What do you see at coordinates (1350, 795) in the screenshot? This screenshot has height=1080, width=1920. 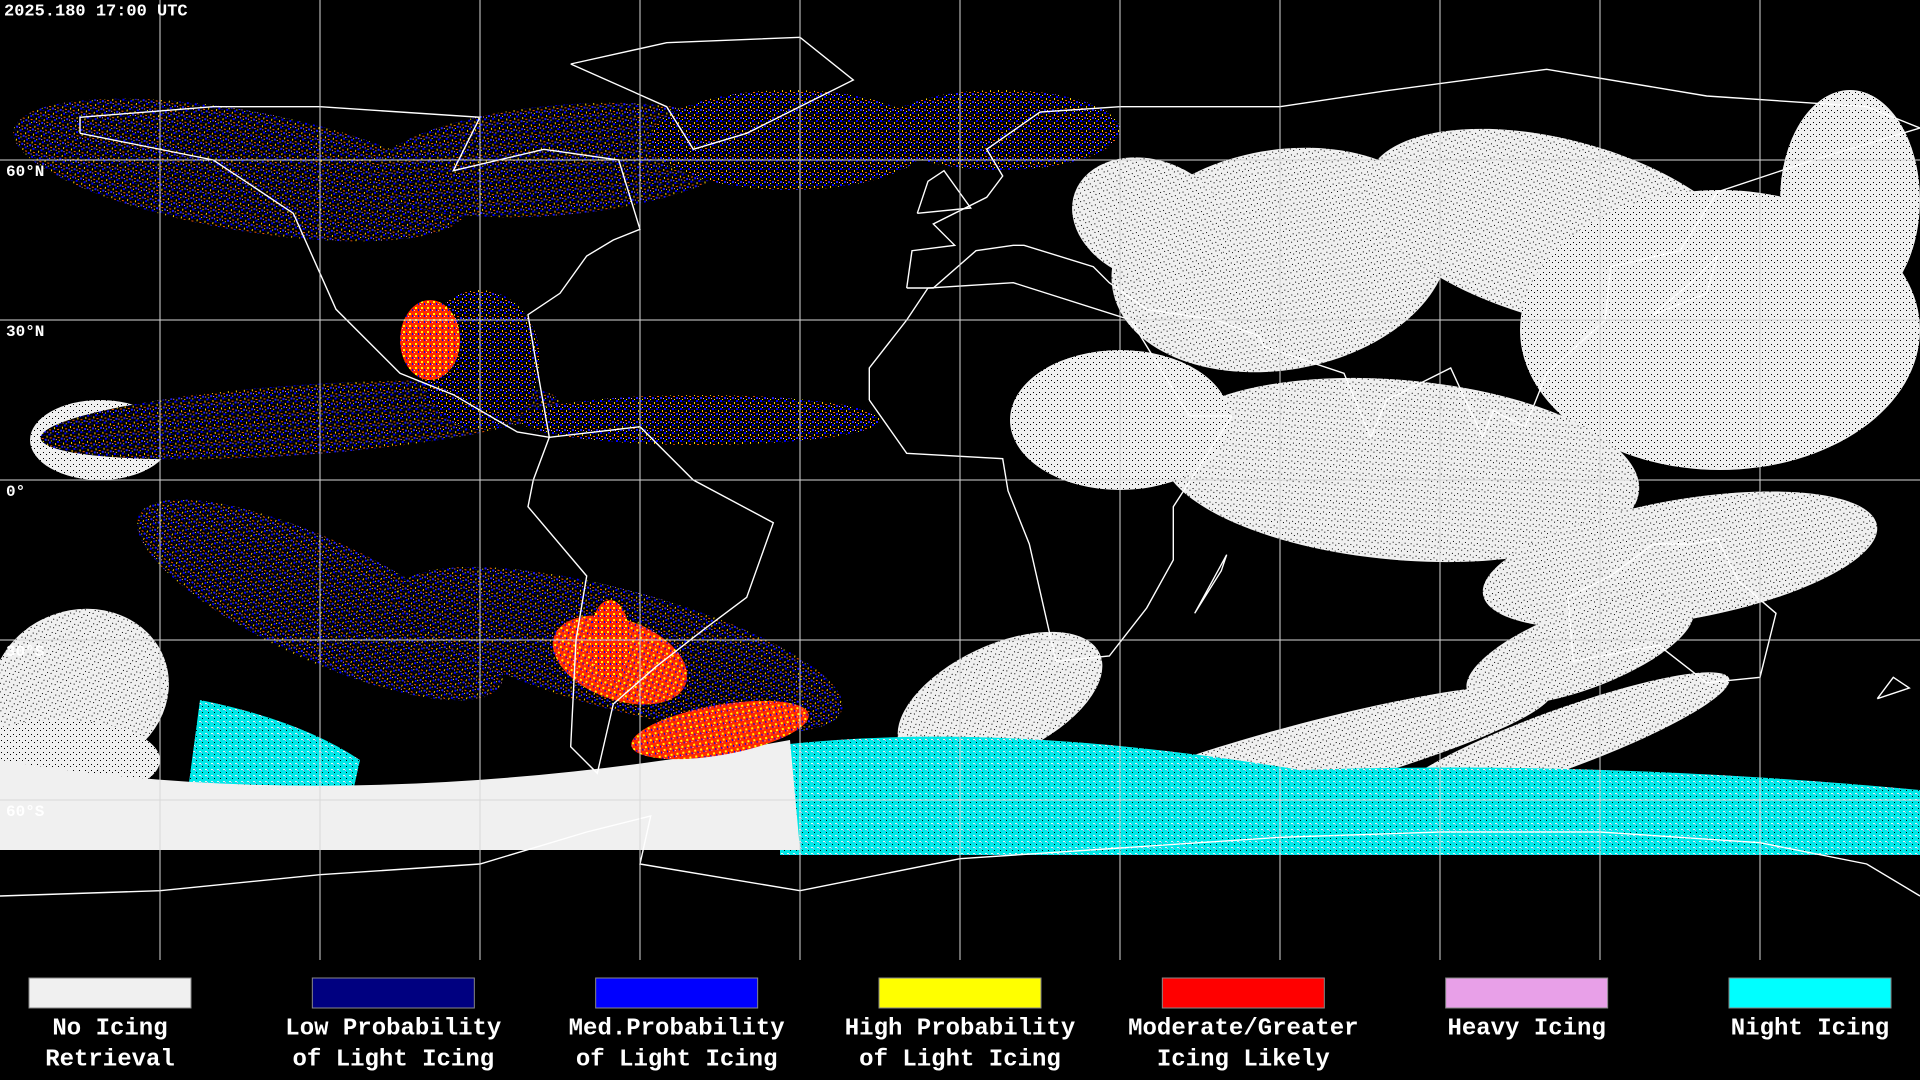 I see `night-icing-band` at bounding box center [1350, 795].